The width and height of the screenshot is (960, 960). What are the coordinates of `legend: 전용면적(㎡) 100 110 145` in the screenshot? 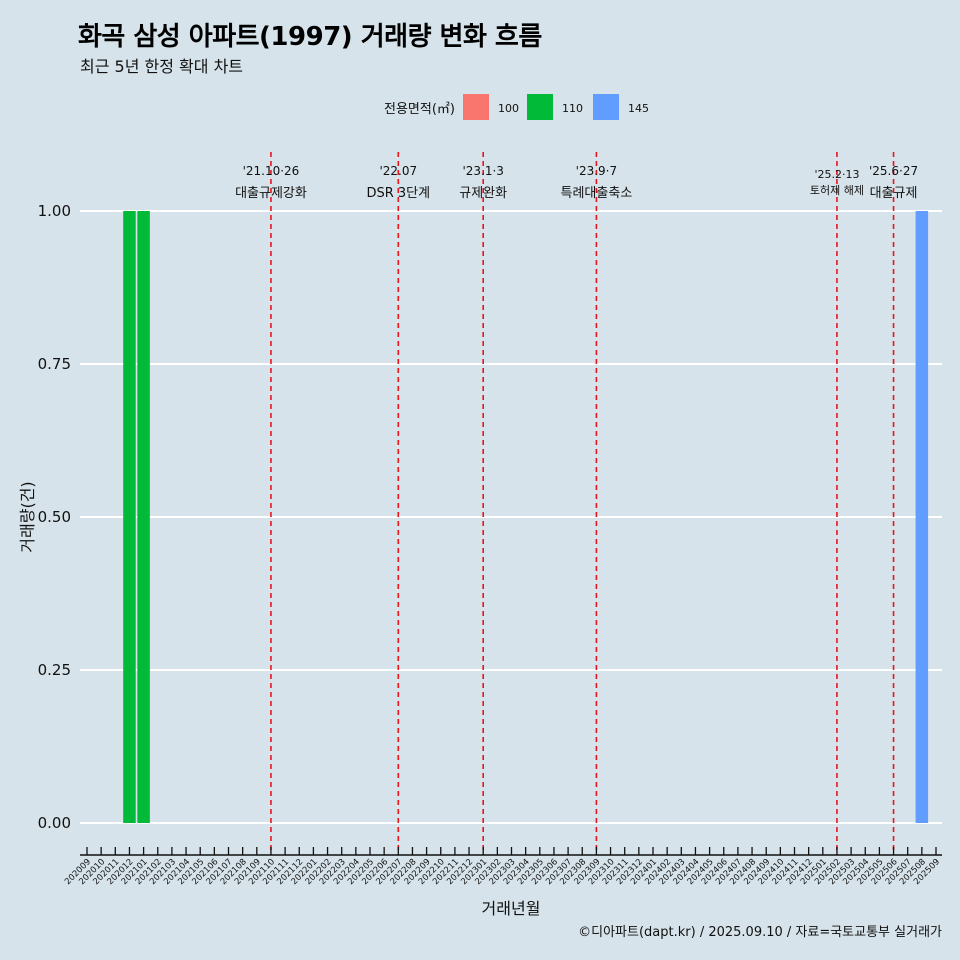 It's located at (516, 107).